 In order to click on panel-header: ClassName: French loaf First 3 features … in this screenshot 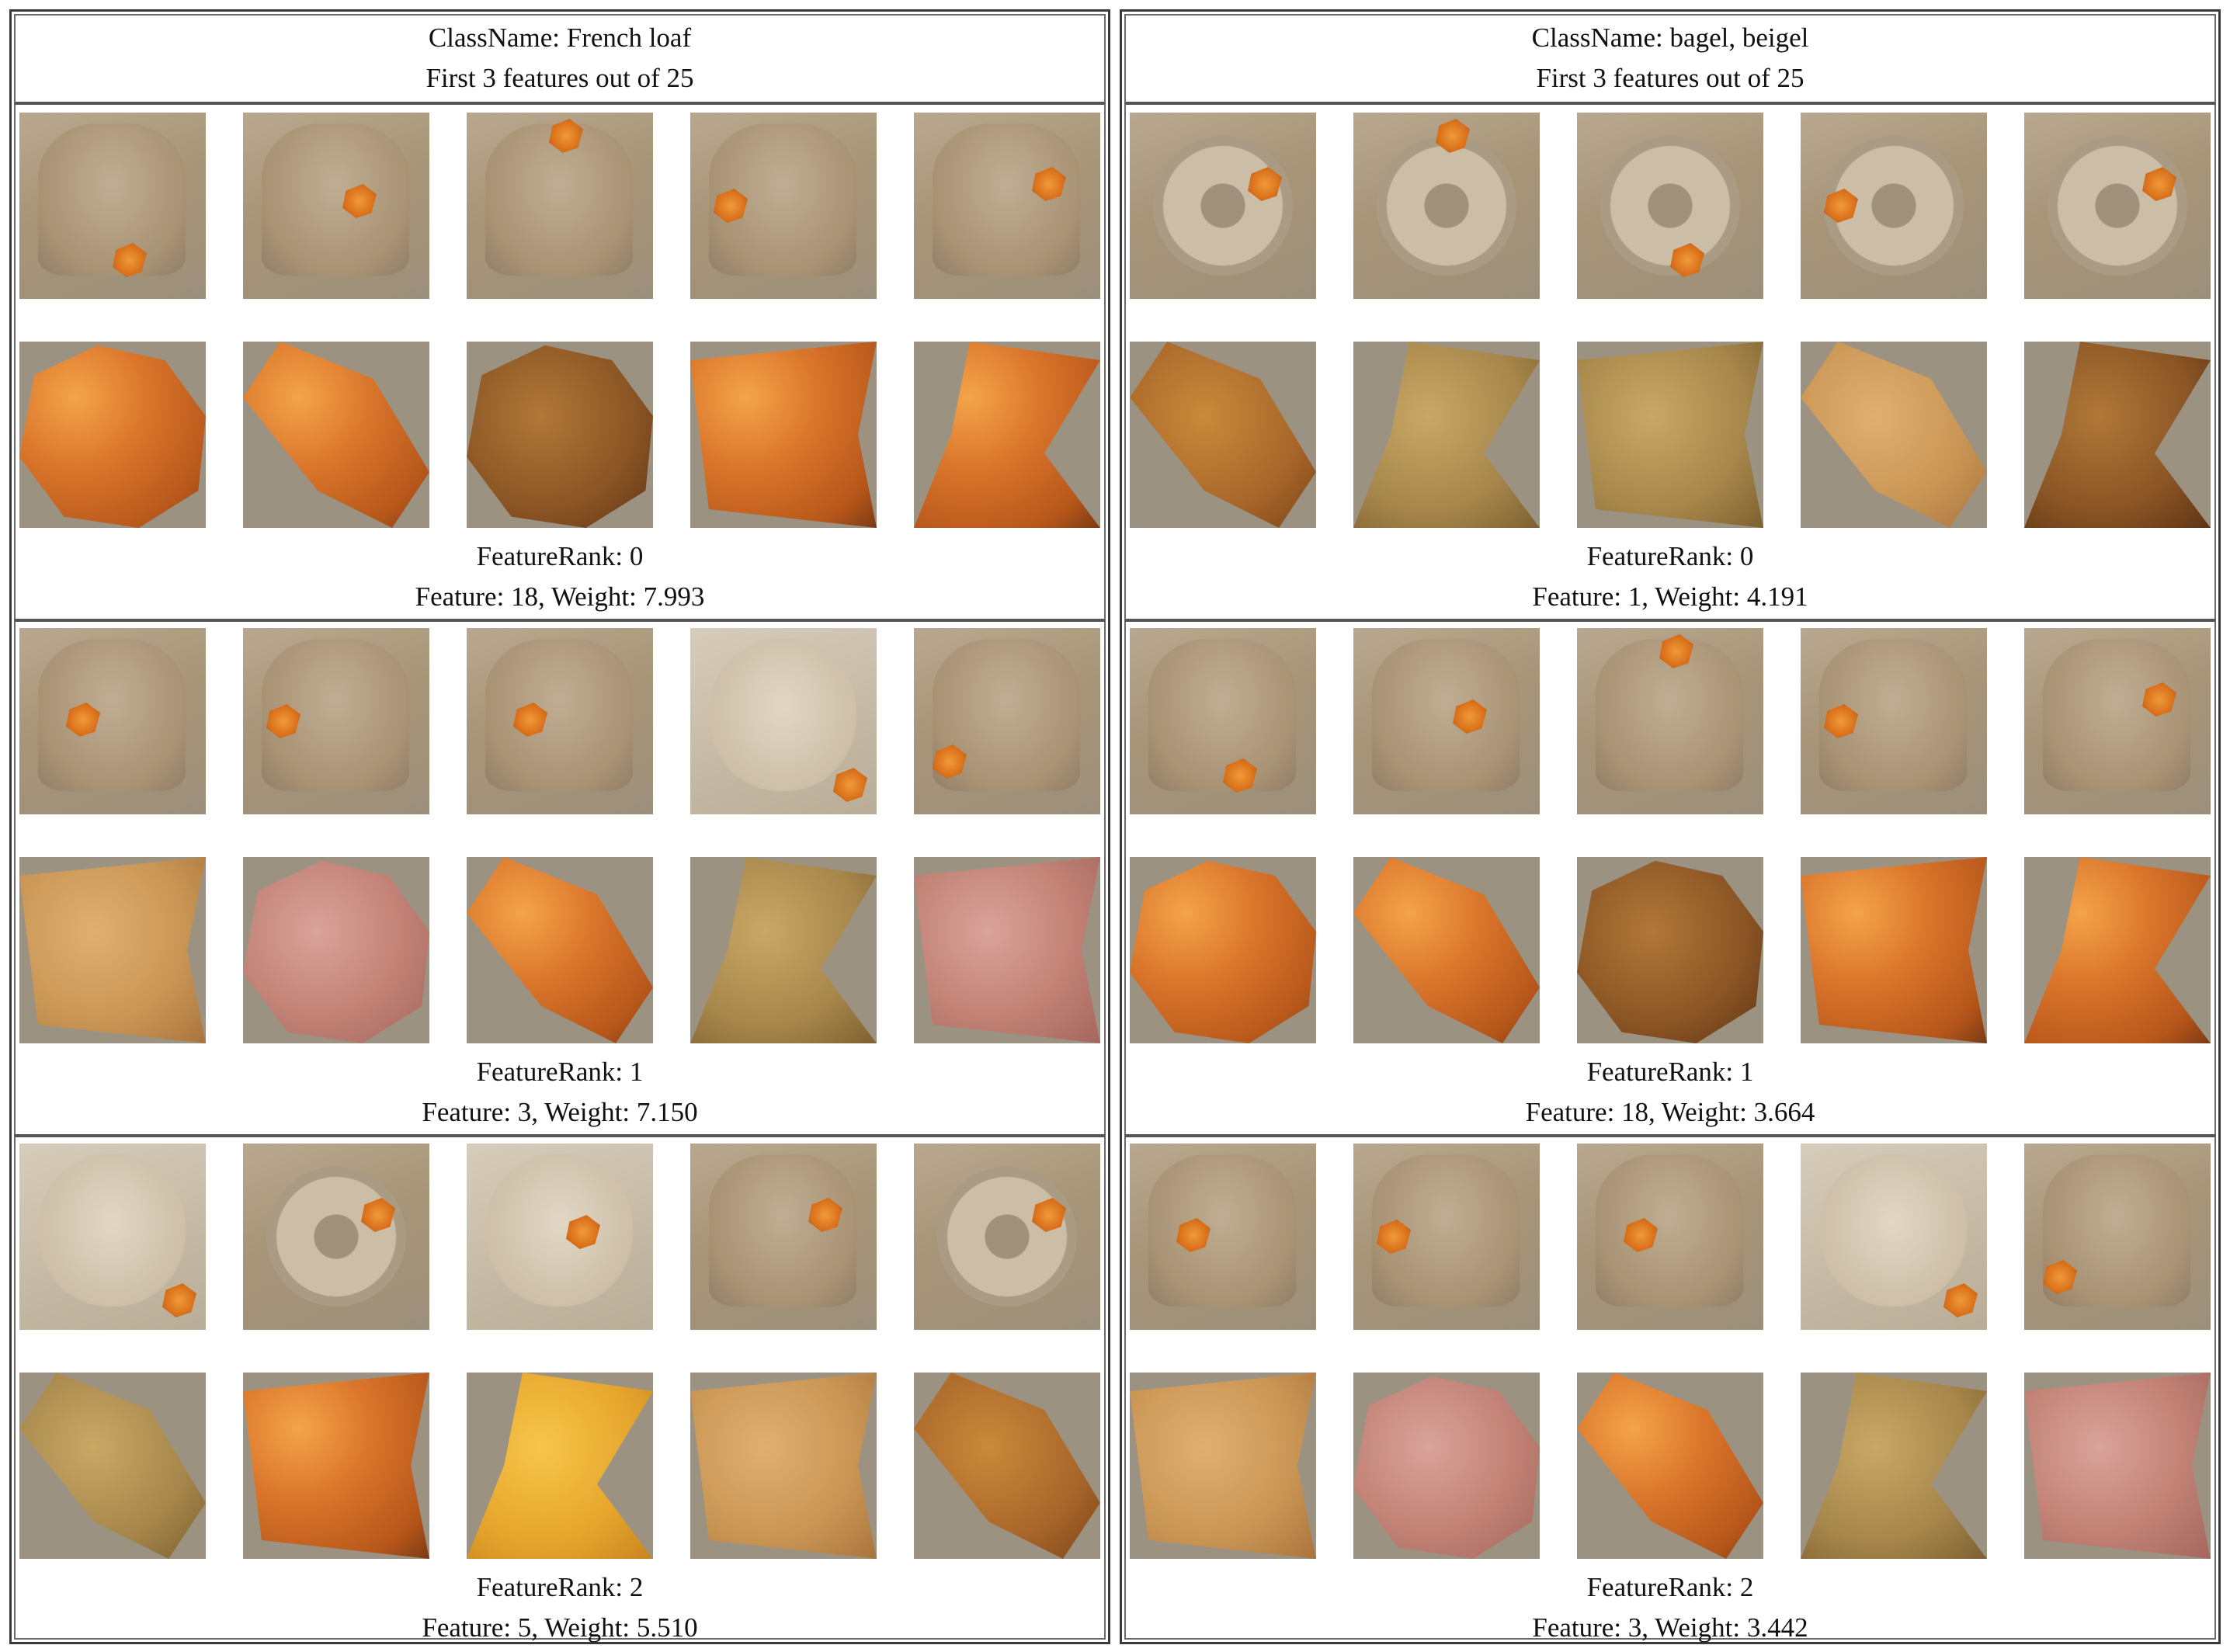, I will do `click(560, 60)`.